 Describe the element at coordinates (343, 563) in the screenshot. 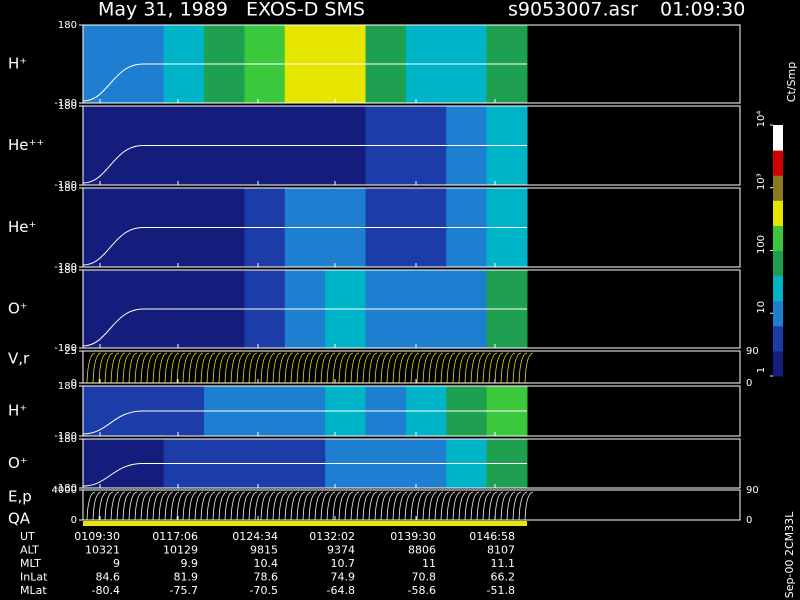

I see `footer-cell: 10.7` at that location.